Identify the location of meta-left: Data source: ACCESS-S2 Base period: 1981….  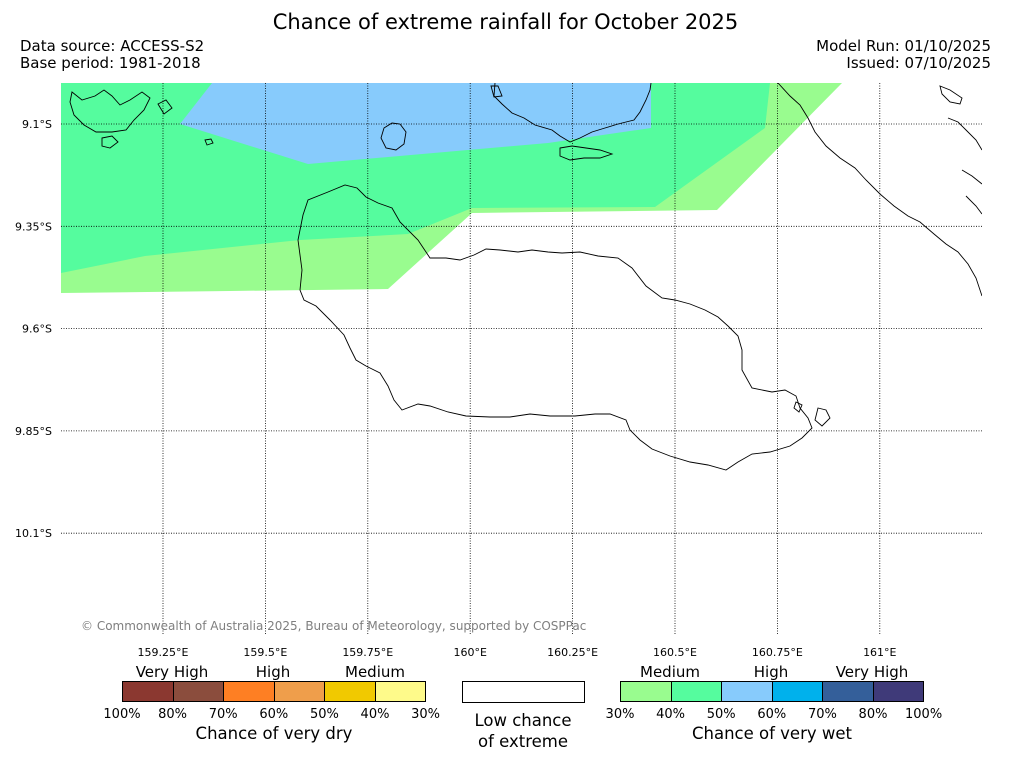
(112, 55).